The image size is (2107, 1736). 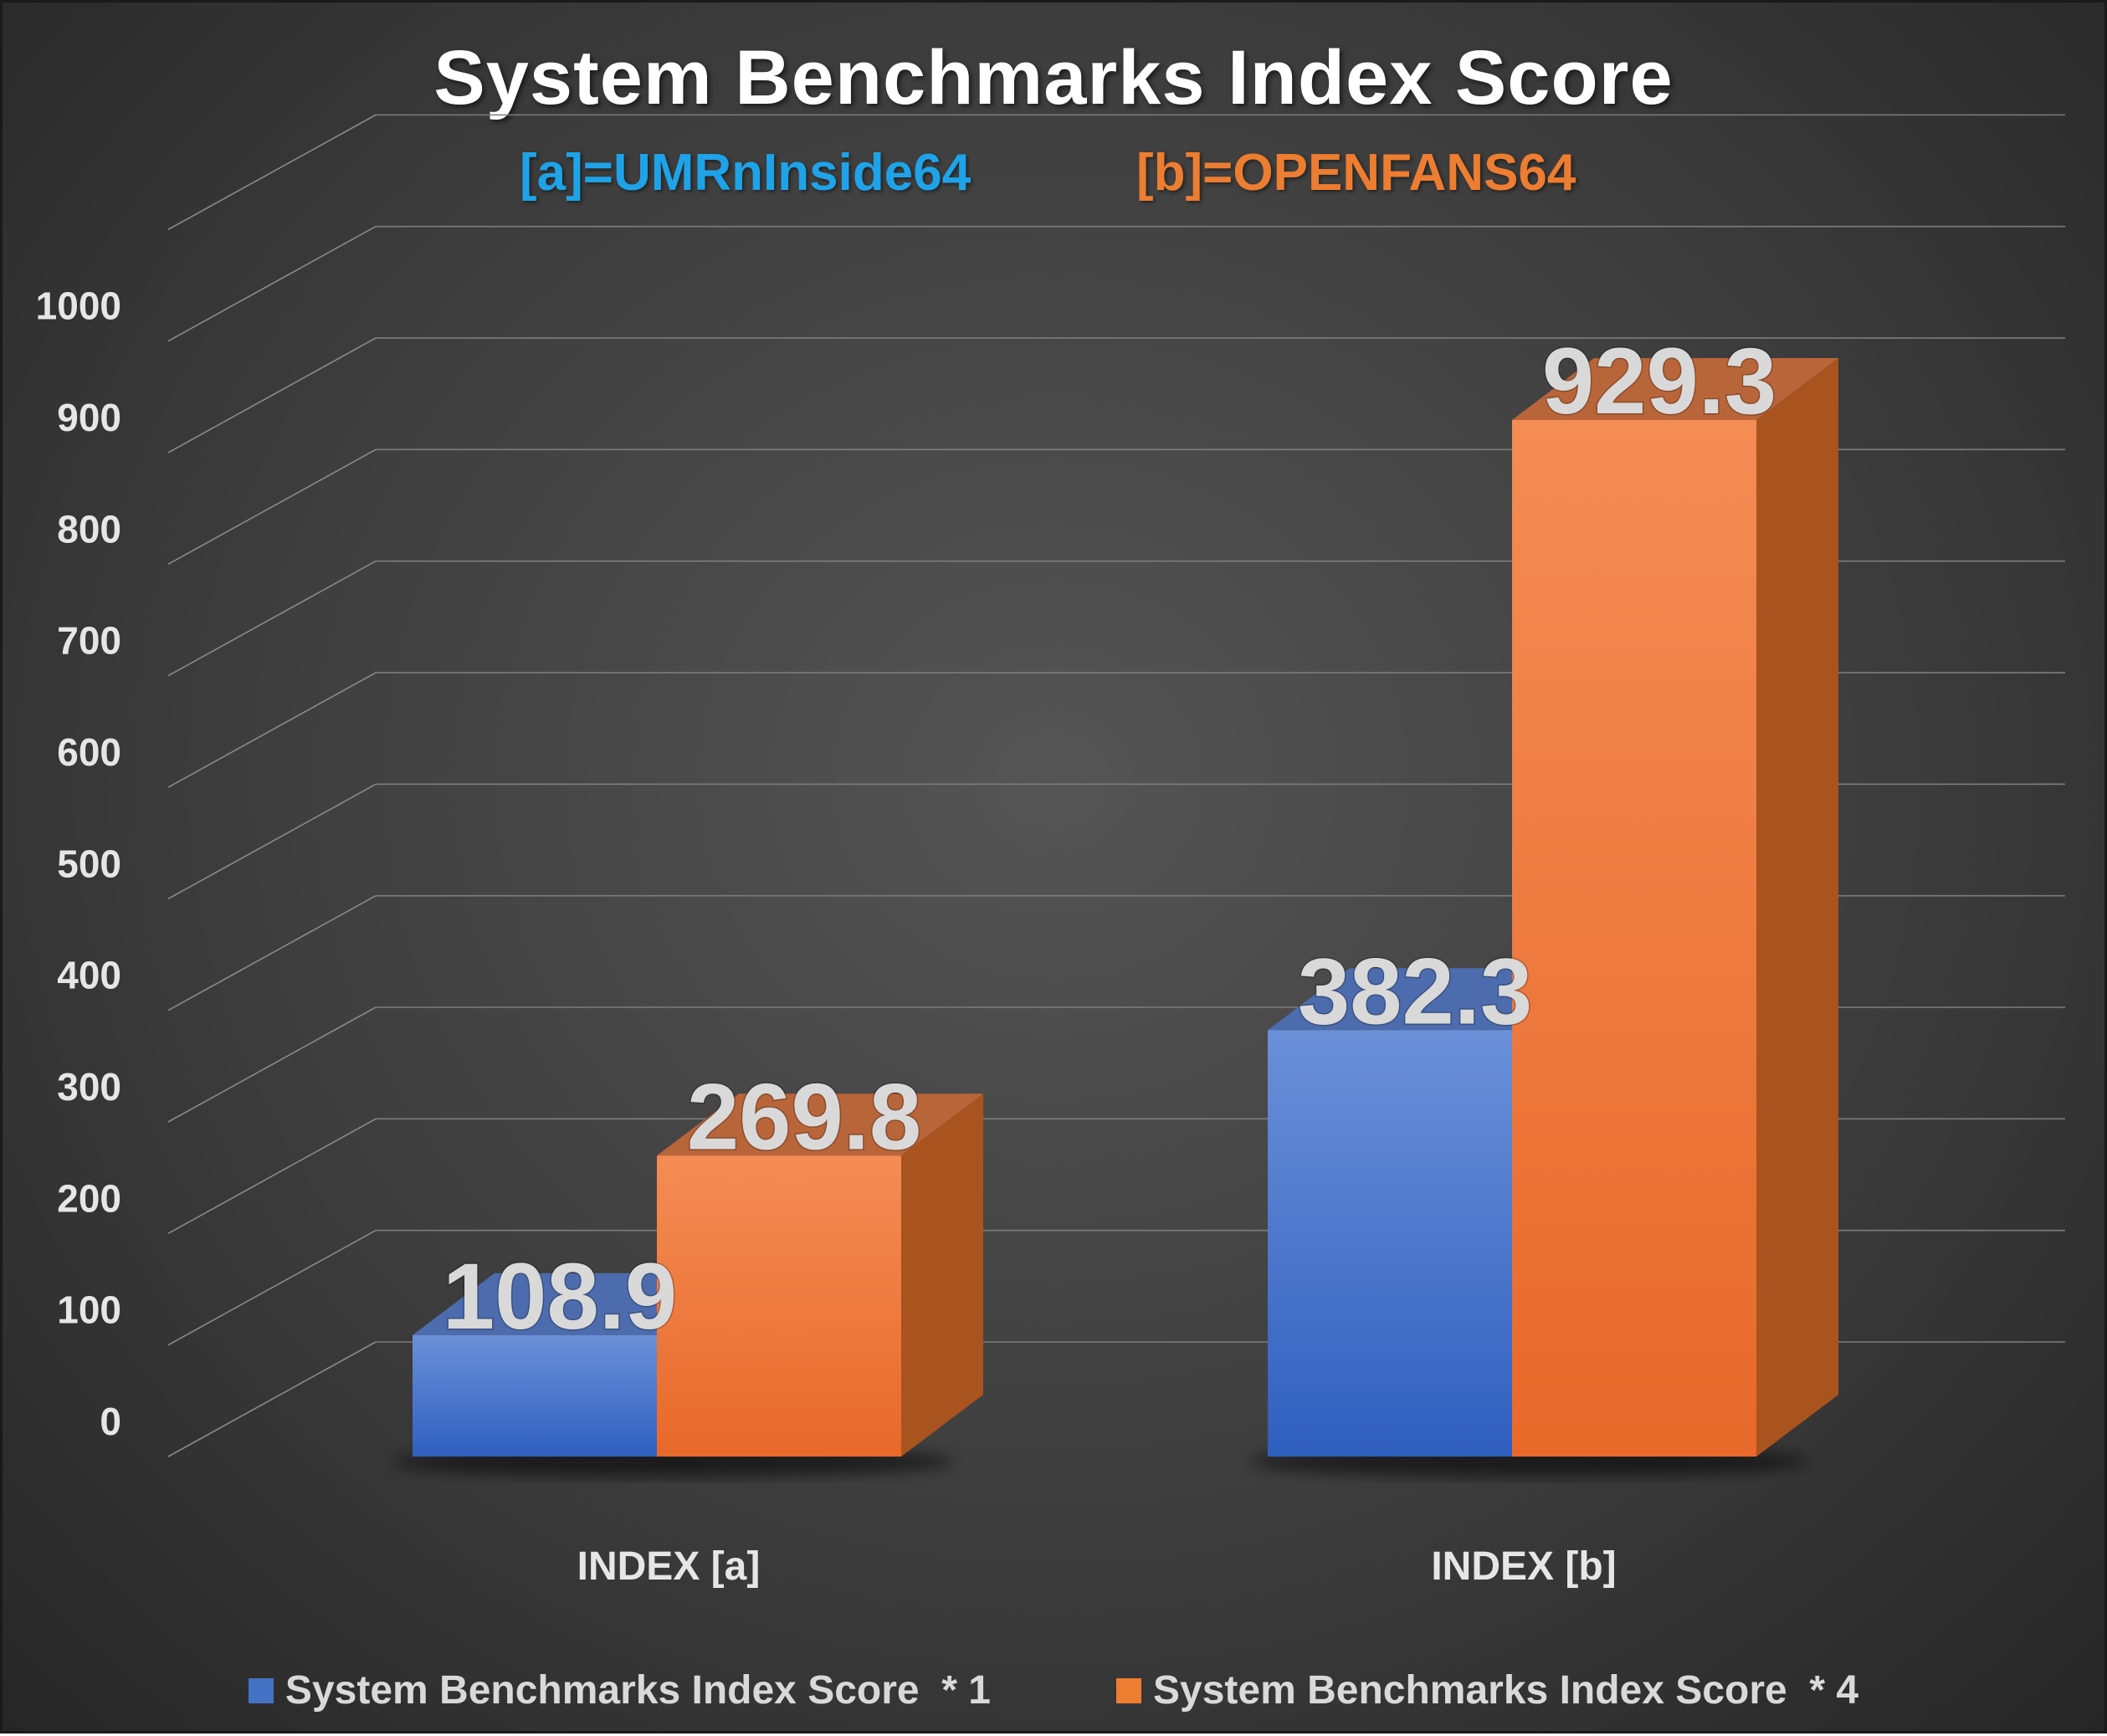 I want to click on legend-item-series-2: System Benchmarks Index Score * 4, so click(x=1487, y=1690).